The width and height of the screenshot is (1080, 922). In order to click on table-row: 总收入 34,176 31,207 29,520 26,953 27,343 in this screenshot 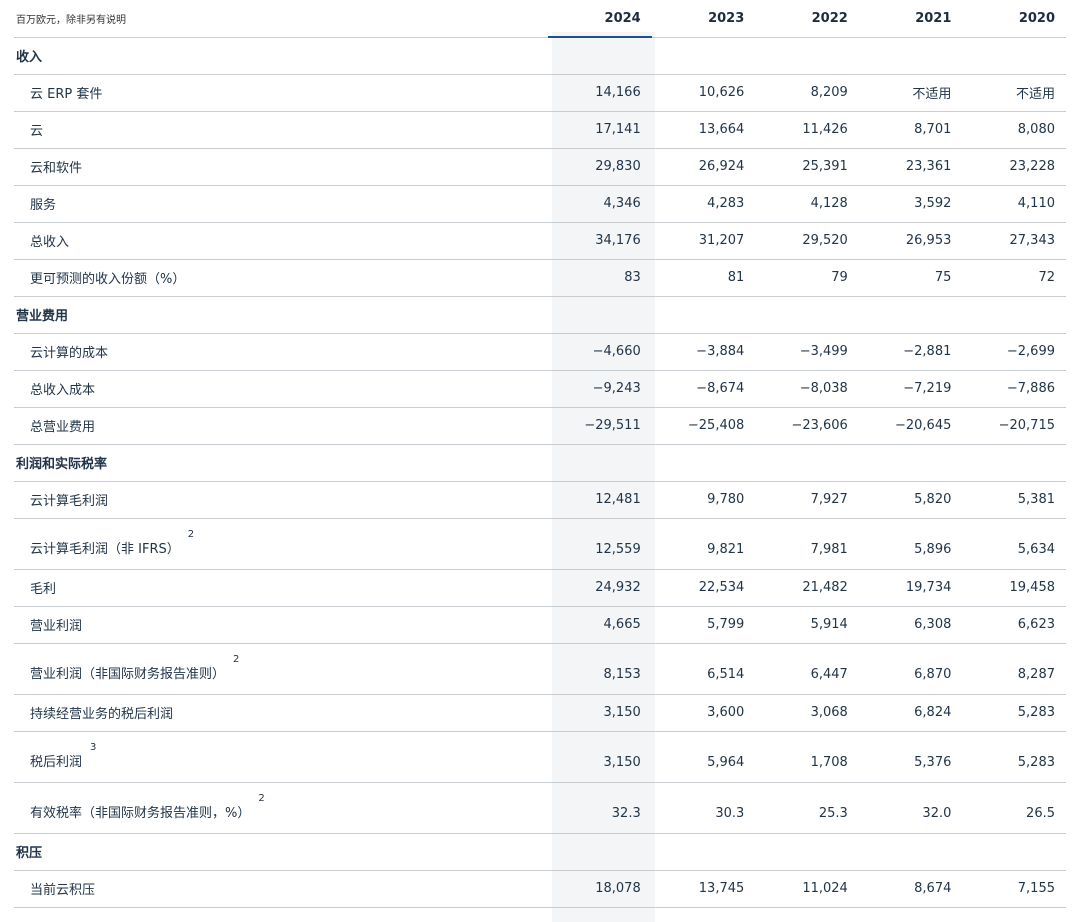, I will do `click(540, 241)`.